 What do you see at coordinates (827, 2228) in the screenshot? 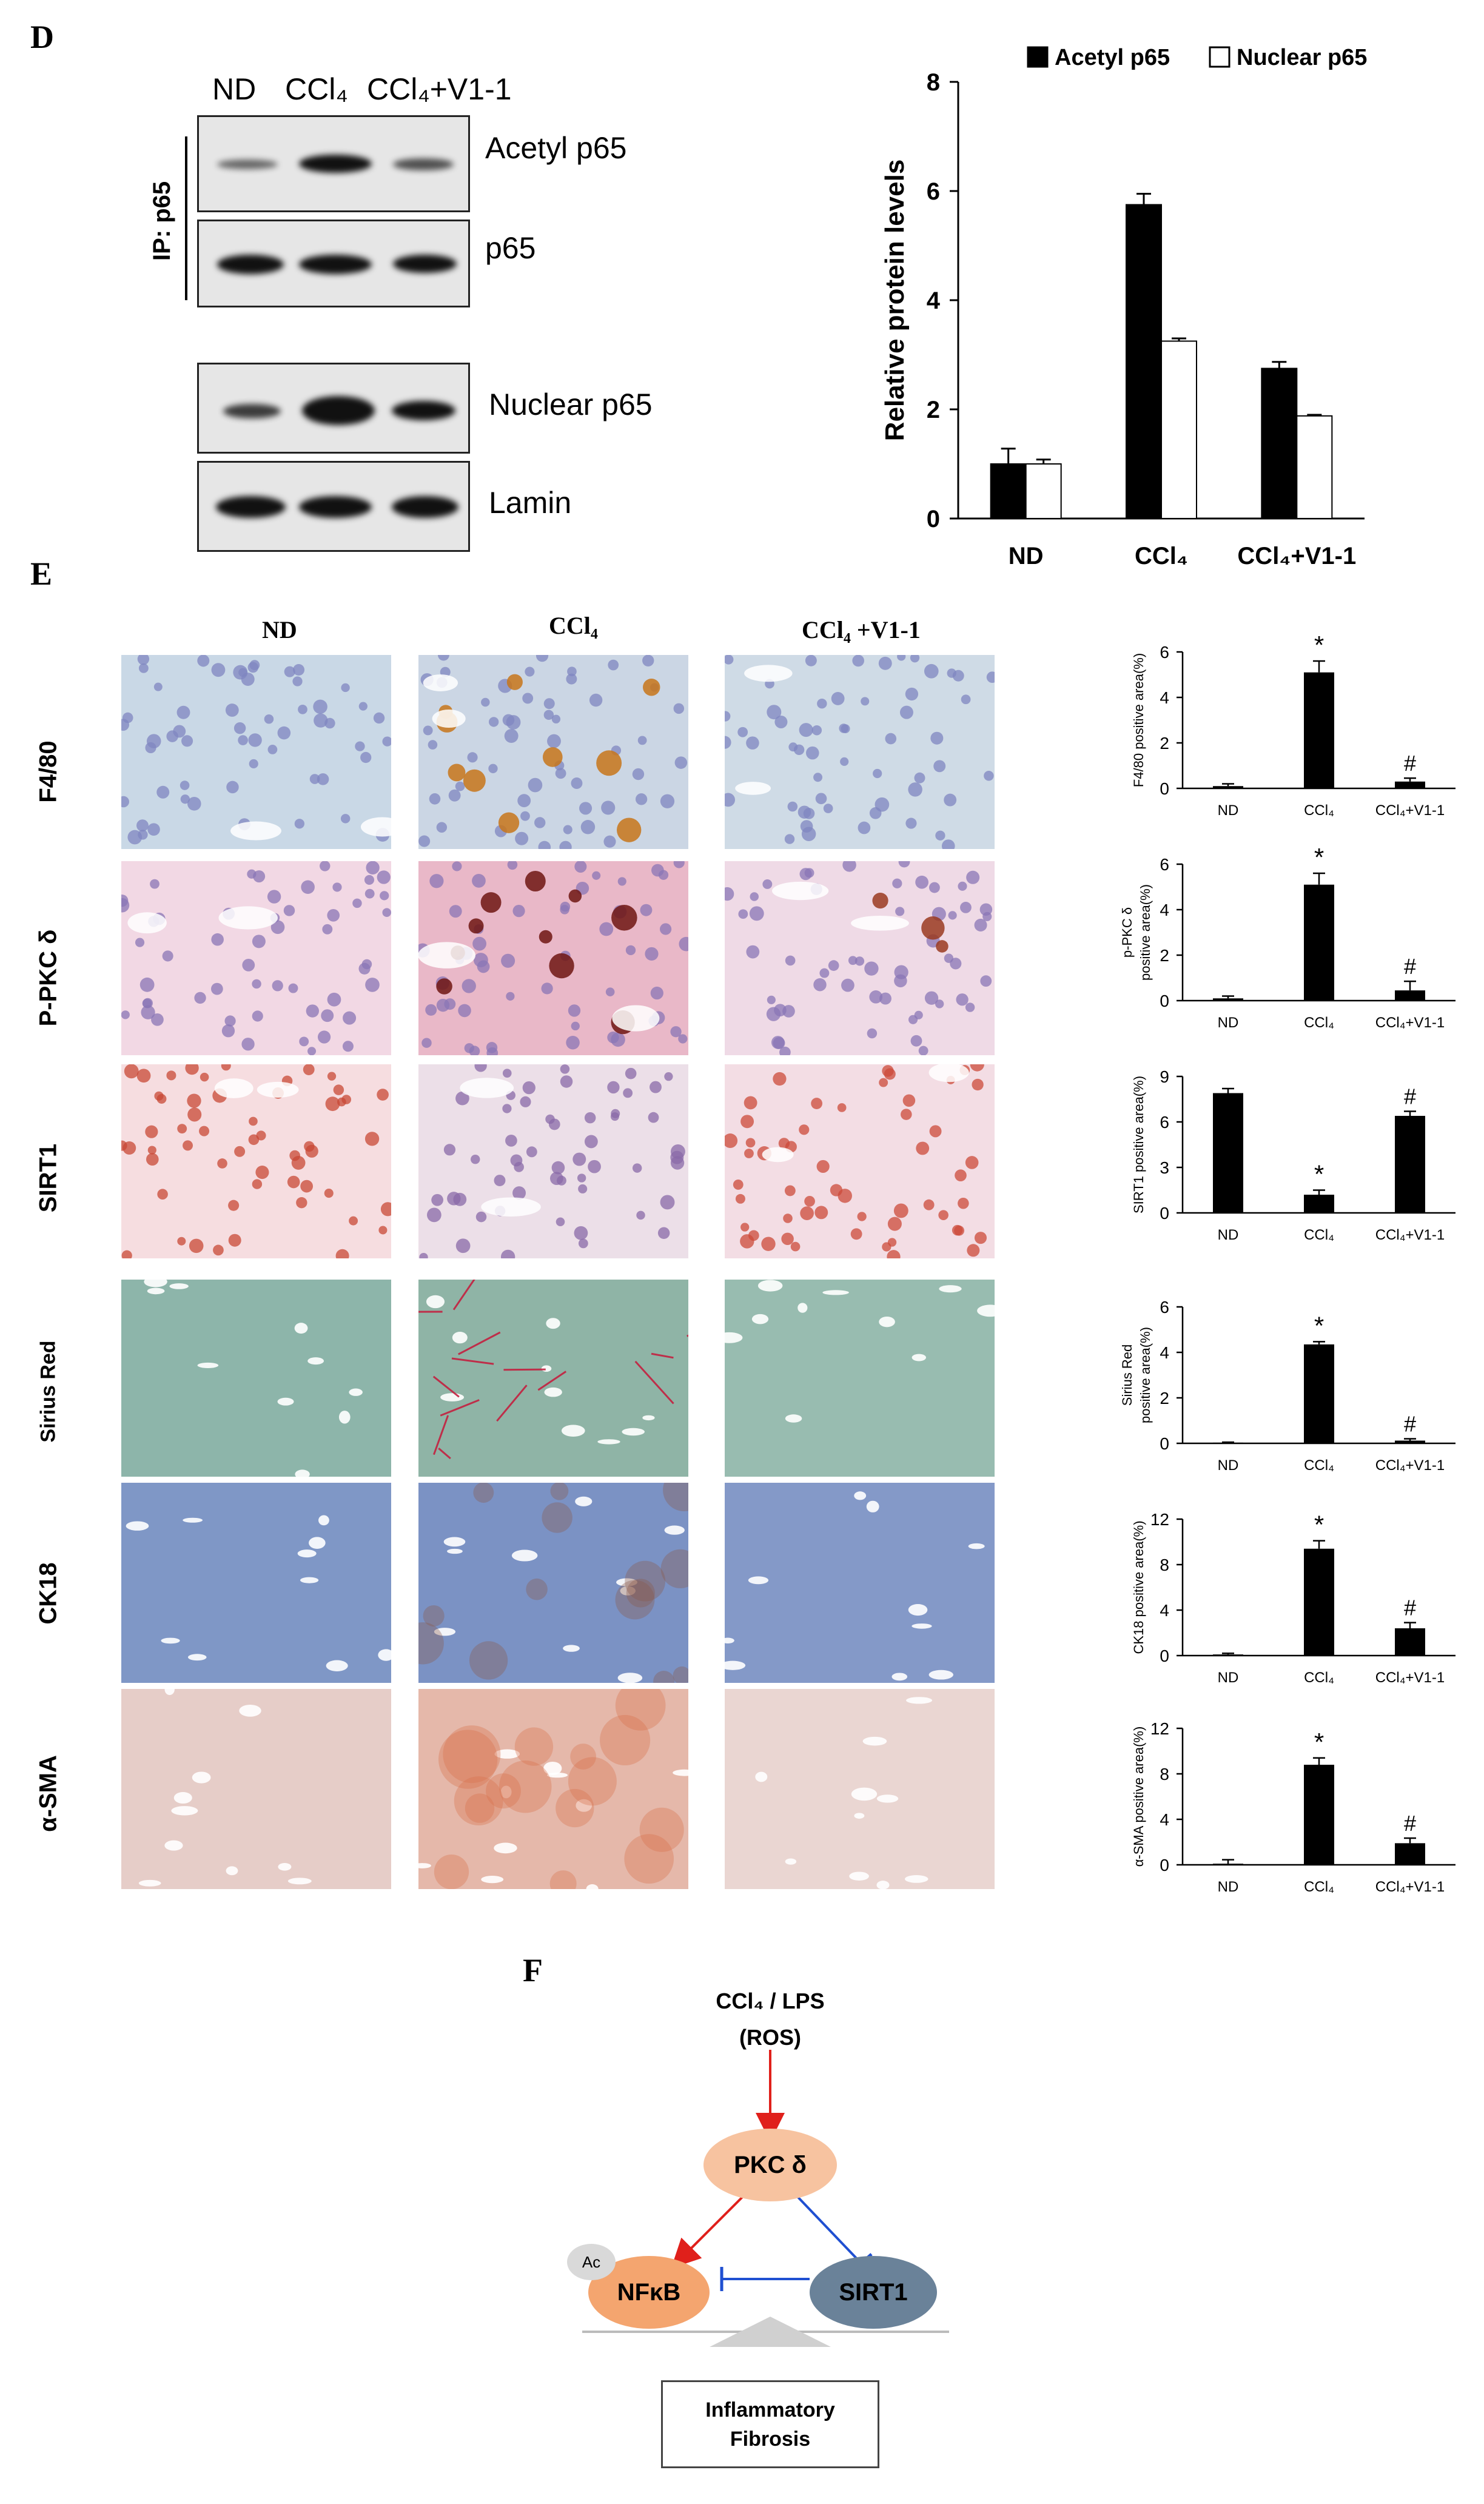
I see `inhibit-pkc-to-sirt1` at bounding box center [827, 2228].